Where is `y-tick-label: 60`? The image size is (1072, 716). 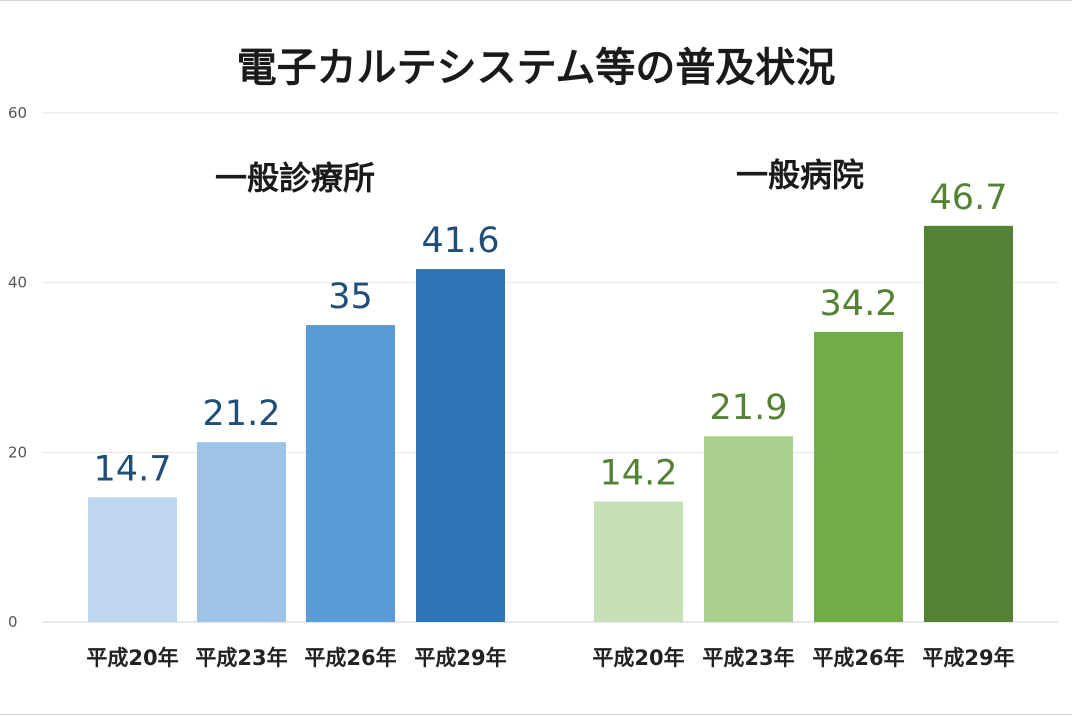
y-tick-label: 60 is located at coordinates (17, 113).